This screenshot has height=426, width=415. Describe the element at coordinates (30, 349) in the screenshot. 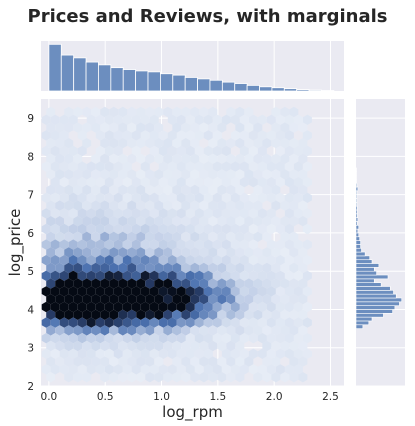

I see `y-tick-label: 3` at that location.